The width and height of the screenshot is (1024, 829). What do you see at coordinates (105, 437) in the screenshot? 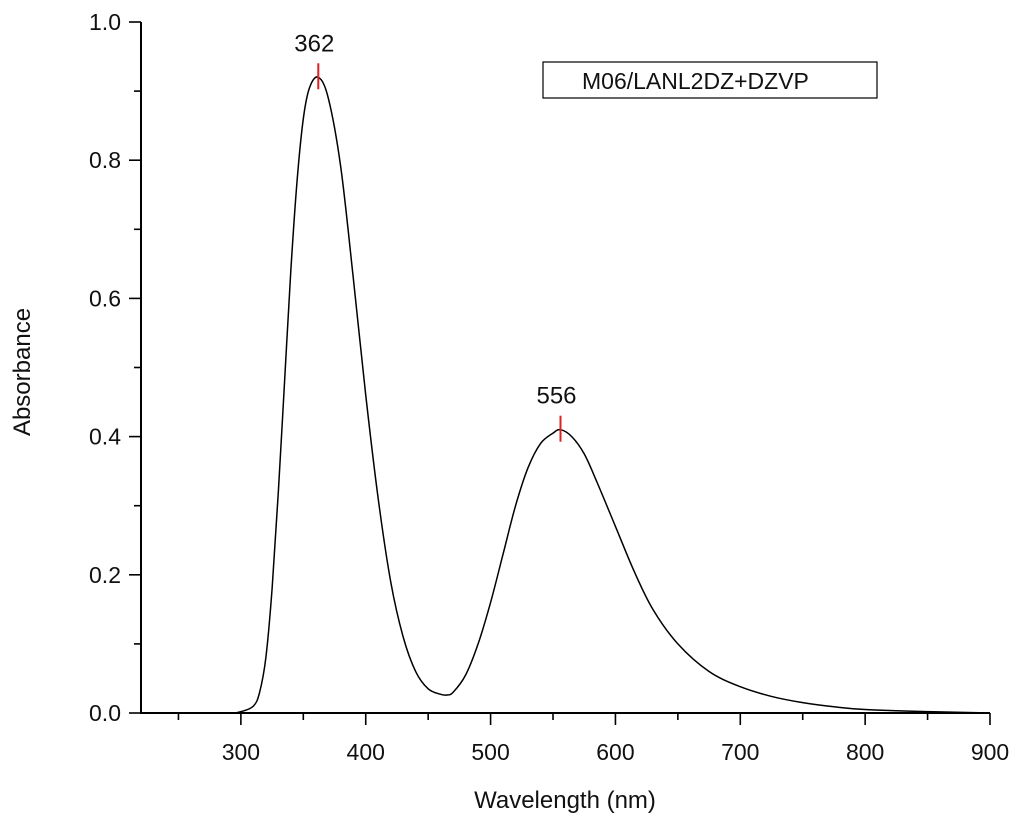
I see `y-tick-label: 0.4` at bounding box center [105, 437].